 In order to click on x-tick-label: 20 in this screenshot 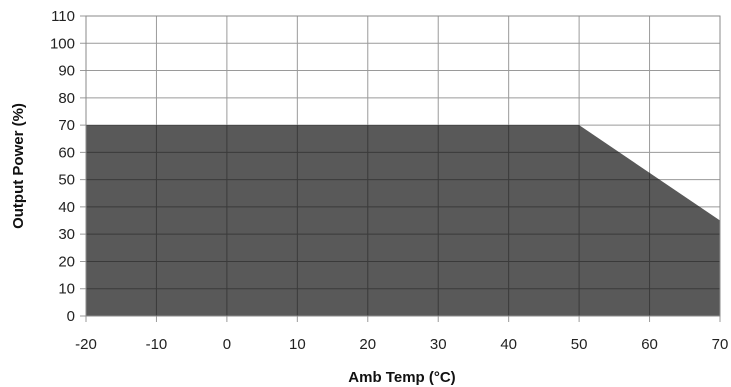, I will do `click(367, 344)`.